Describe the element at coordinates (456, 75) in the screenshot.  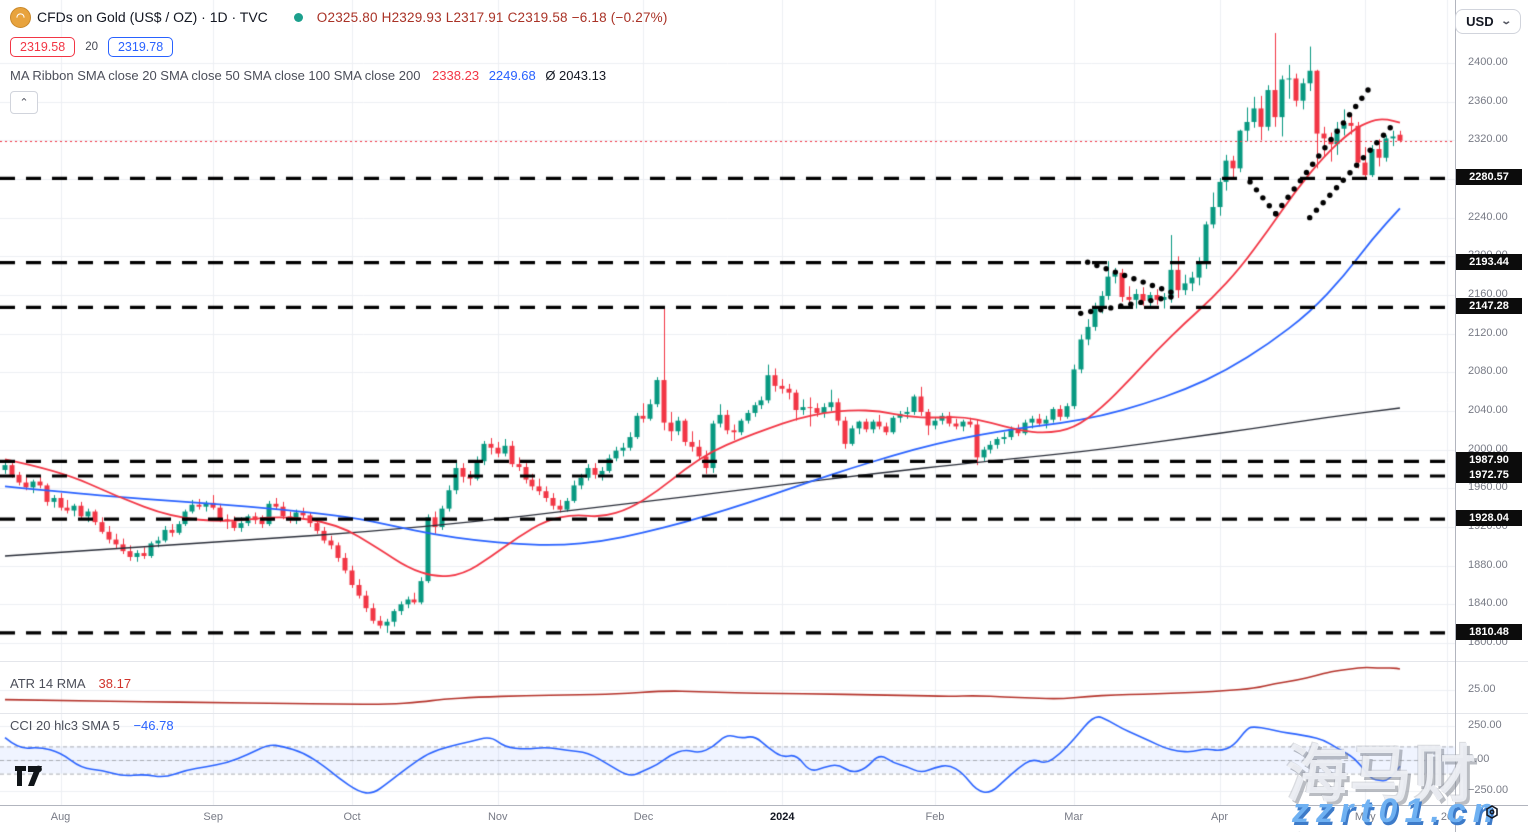
I see `ma20-value: 2338.23` at that location.